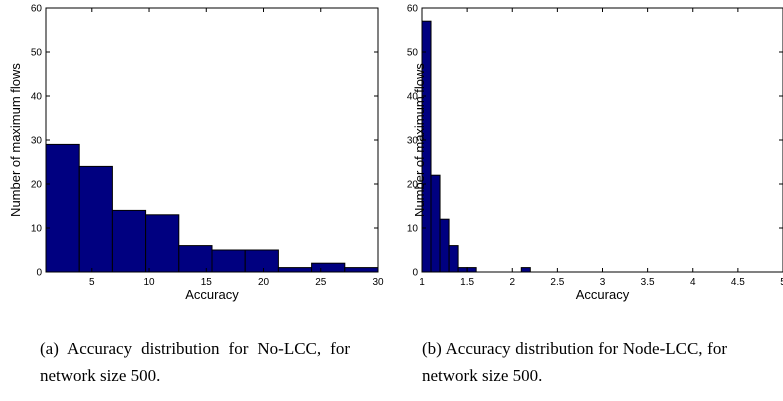 The width and height of the screenshot is (783, 401). What do you see at coordinates (603, 282) in the screenshot?
I see `x-tick-label: 3` at bounding box center [603, 282].